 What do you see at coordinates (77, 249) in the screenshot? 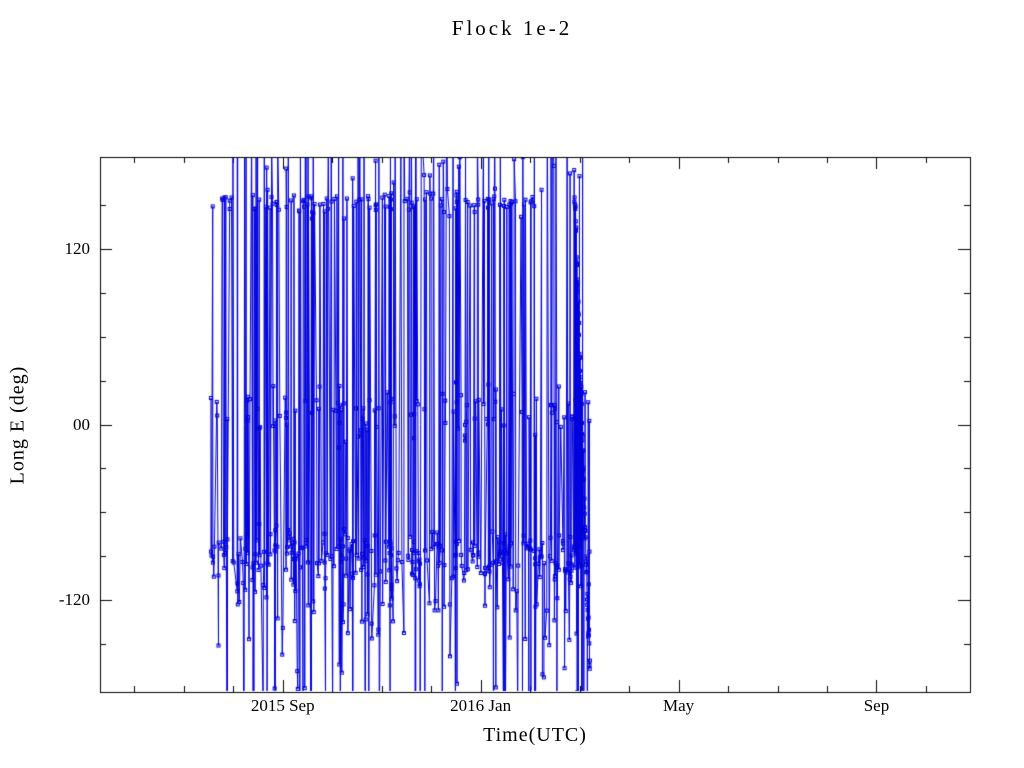
I see `y-tick-label: 120` at bounding box center [77, 249].